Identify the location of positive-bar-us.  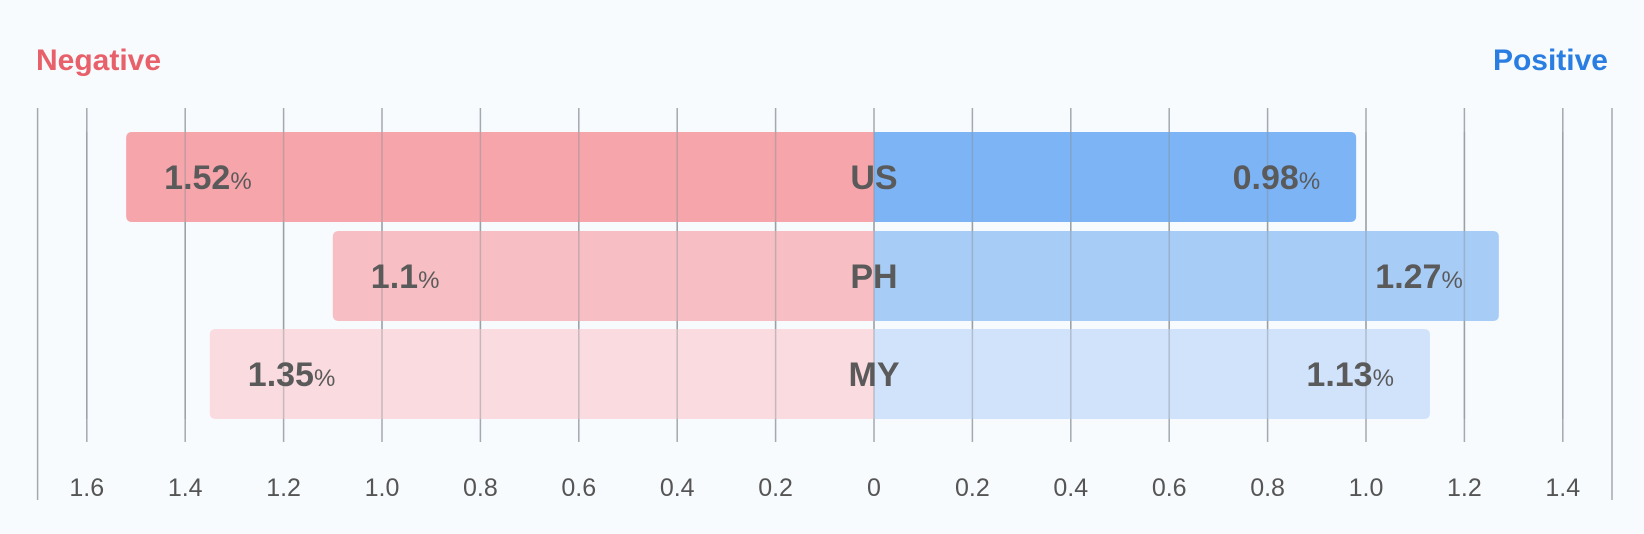
(1115, 177).